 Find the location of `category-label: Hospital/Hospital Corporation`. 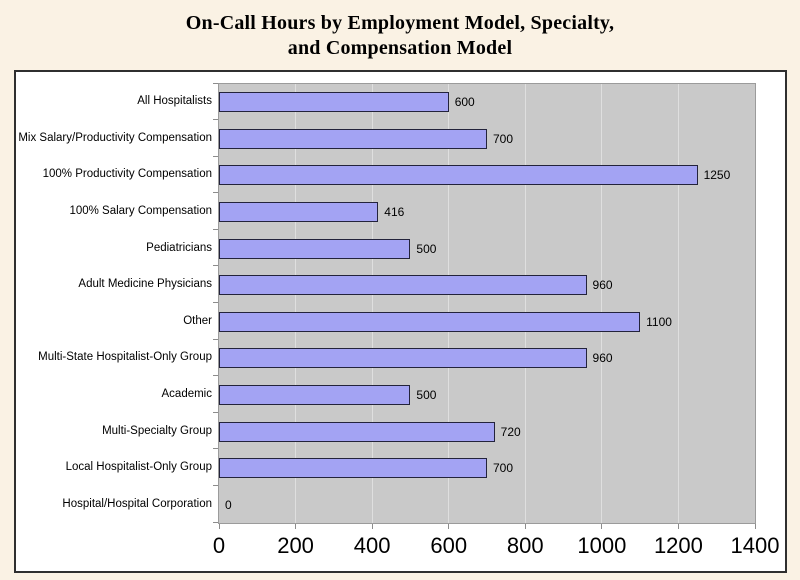

category-label: Hospital/Hospital Corporation is located at coordinates (137, 503).